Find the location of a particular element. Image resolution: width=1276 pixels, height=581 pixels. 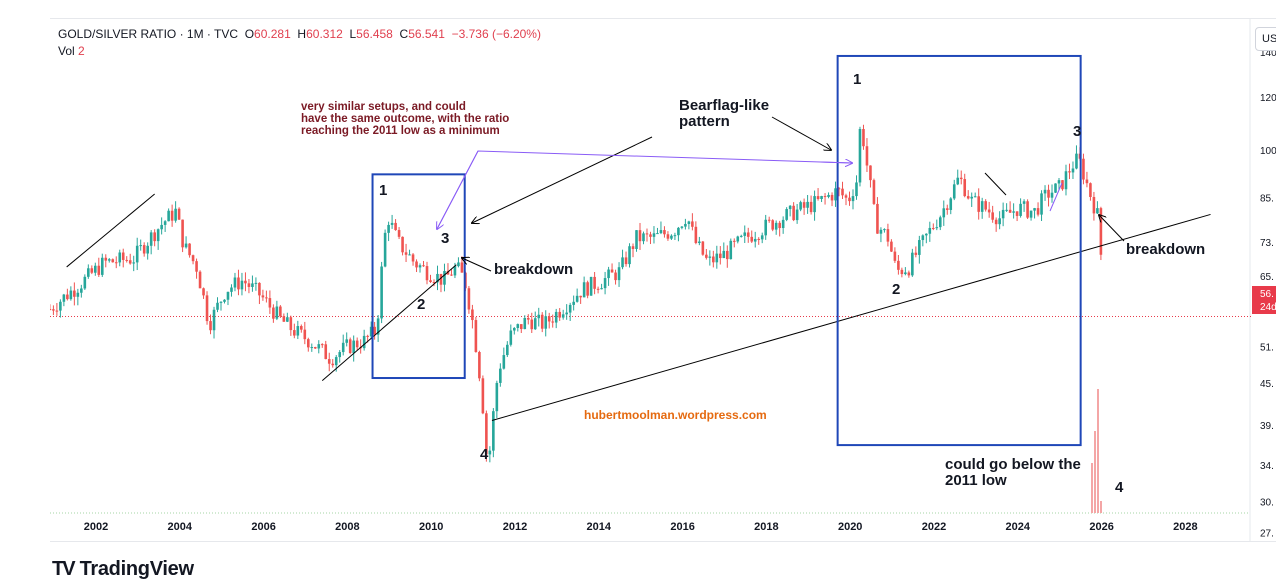

go-below-note: could go below the 2011 low is located at coordinates (1013, 473).